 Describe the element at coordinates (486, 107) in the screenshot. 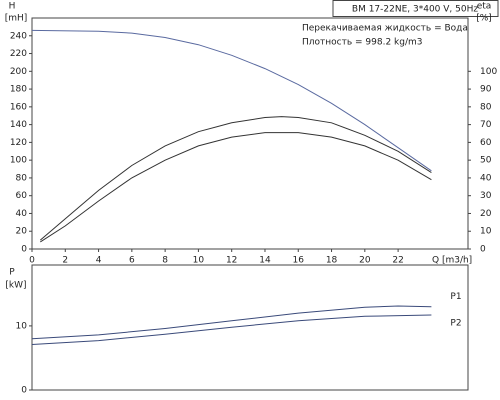

I see `y2-tick-label: 80` at that location.